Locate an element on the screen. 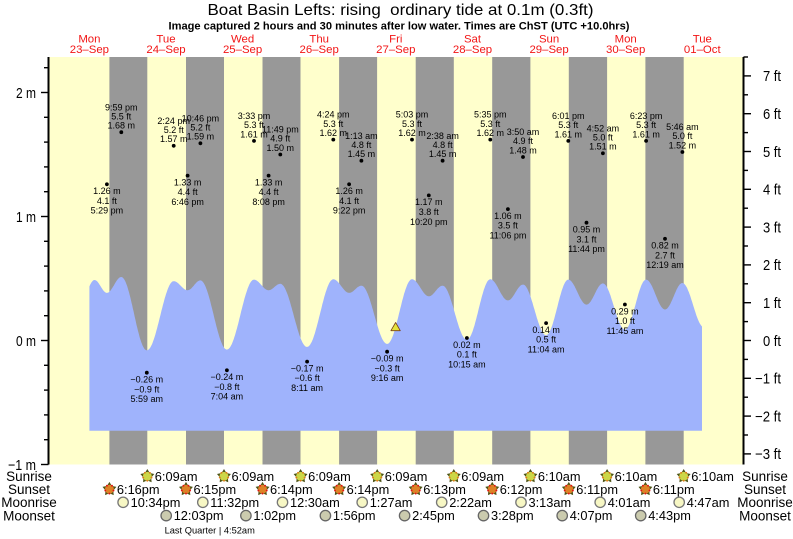 The height and width of the screenshot is (539, 793). svg-text: 3:28pm is located at coordinates (512, 515).